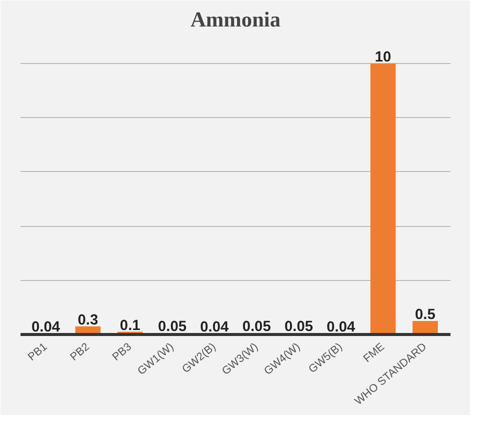  What do you see at coordinates (235, 20) in the screenshot?
I see `chart-title: Ammonia` at bounding box center [235, 20].